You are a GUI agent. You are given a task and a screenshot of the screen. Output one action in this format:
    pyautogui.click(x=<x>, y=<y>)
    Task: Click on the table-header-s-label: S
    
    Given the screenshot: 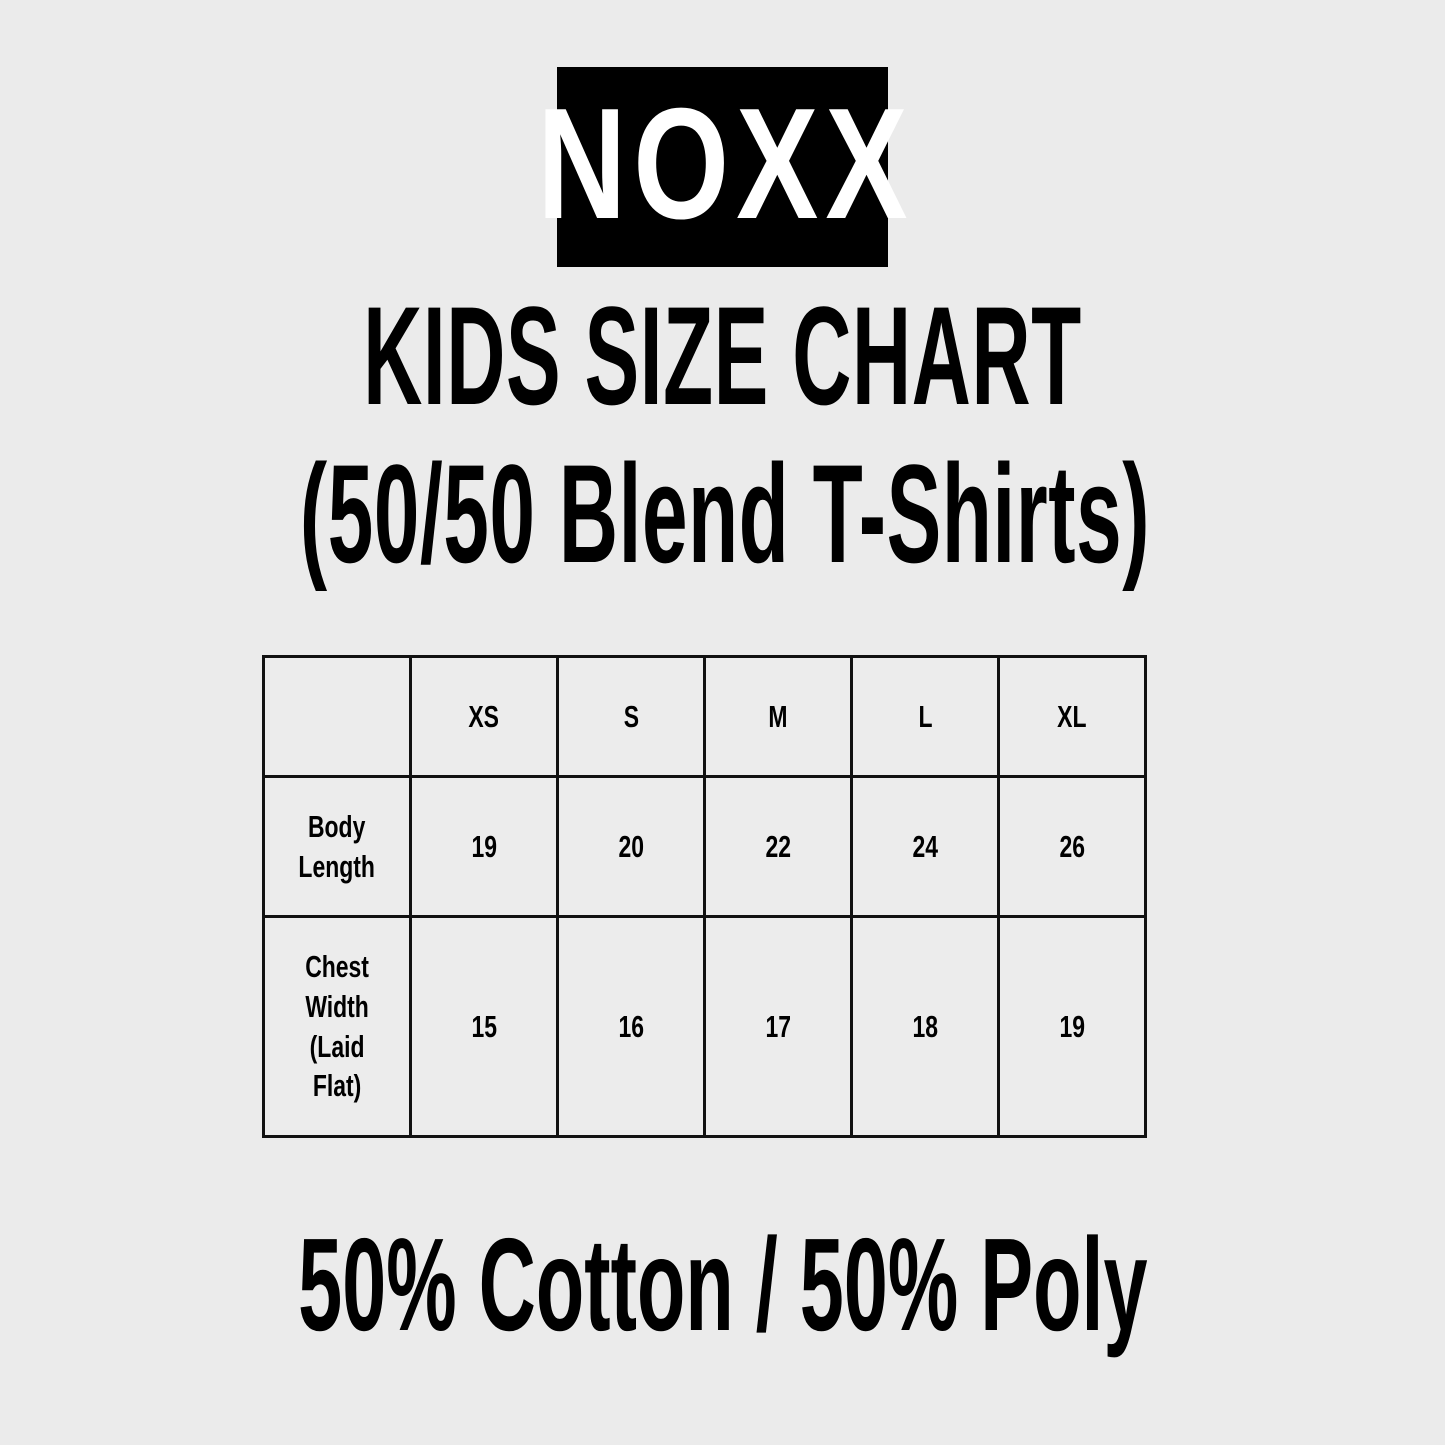 What is the action you would take?
    pyautogui.click(x=631, y=716)
    